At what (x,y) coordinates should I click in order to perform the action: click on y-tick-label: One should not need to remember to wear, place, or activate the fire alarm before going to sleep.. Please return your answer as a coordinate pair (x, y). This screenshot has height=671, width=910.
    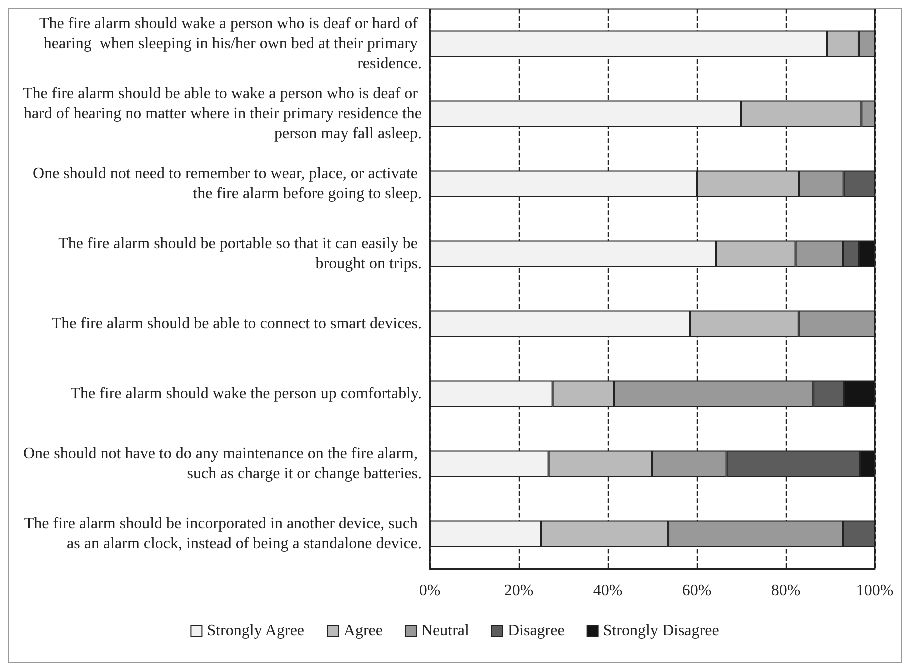
    Looking at the image, I should click on (227, 184).